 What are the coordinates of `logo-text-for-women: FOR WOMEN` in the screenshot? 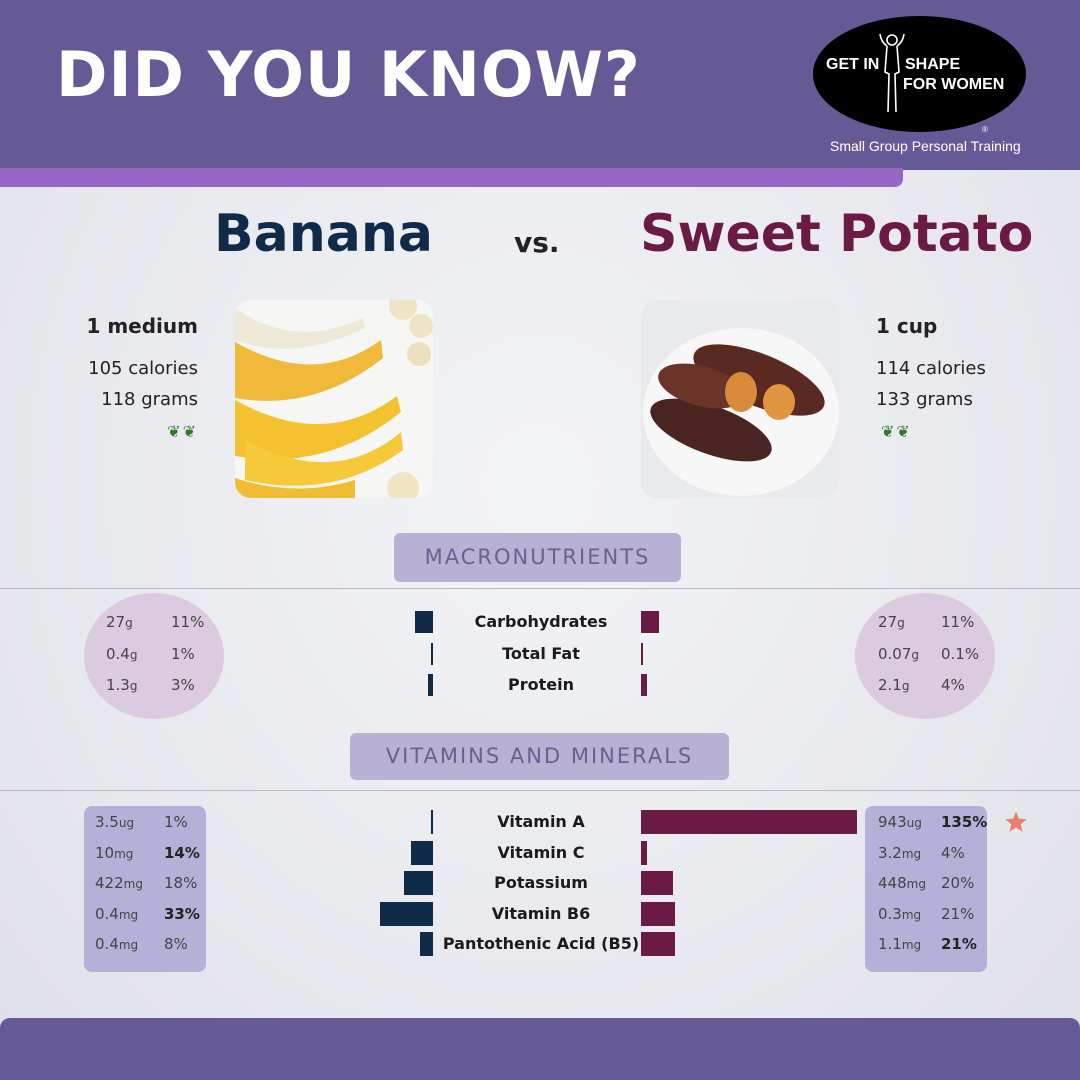 It's located at (954, 84).